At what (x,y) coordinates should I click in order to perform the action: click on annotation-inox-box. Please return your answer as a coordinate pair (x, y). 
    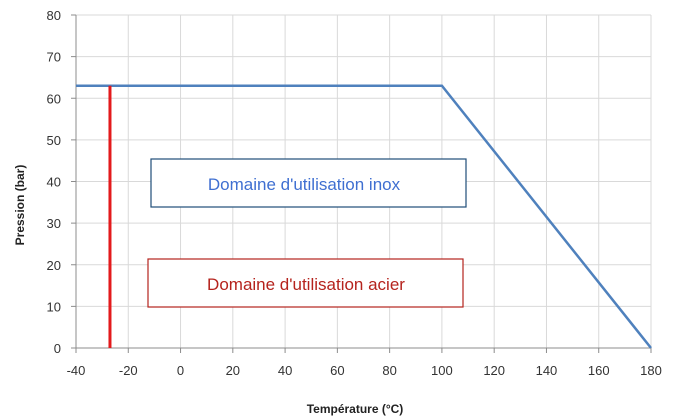
    Looking at the image, I should click on (308, 183).